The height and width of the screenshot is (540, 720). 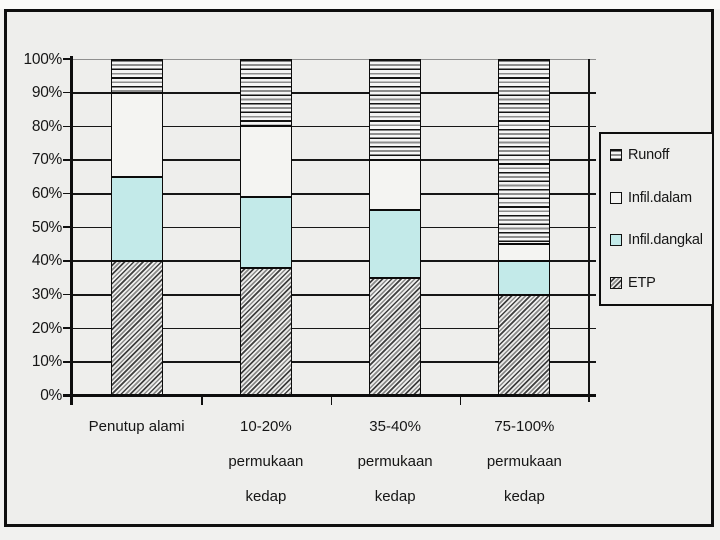 What do you see at coordinates (616, 197) in the screenshot?
I see `legend-swatch-infil-dalam-icon` at bounding box center [616, 197].